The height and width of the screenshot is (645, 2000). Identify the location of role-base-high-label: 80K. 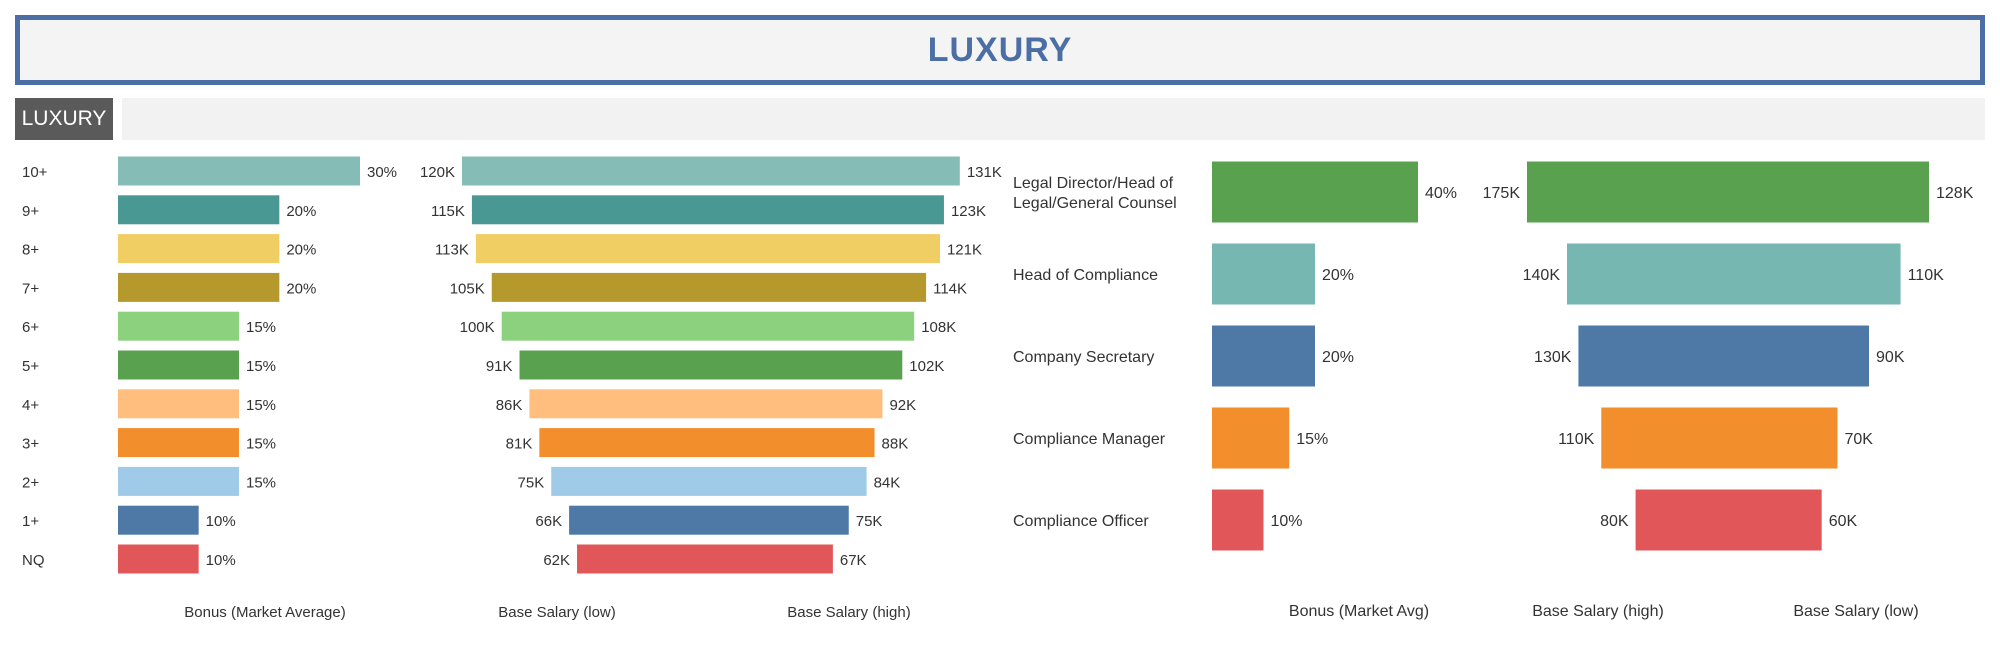
(1614, 521).